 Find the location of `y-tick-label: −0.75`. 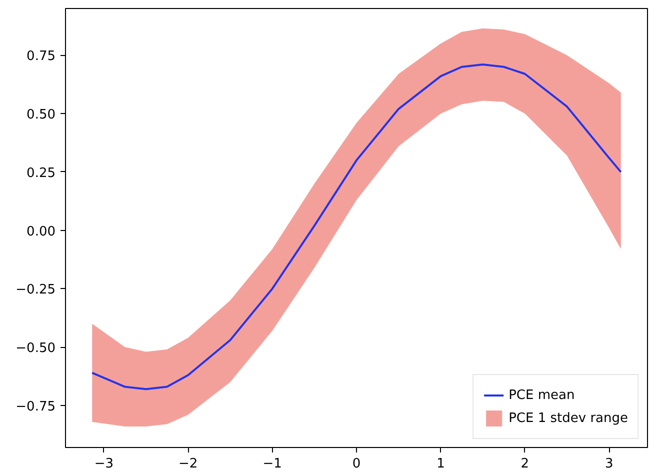

y-tick-label: −0.75 is located at coordinates (36, 406).